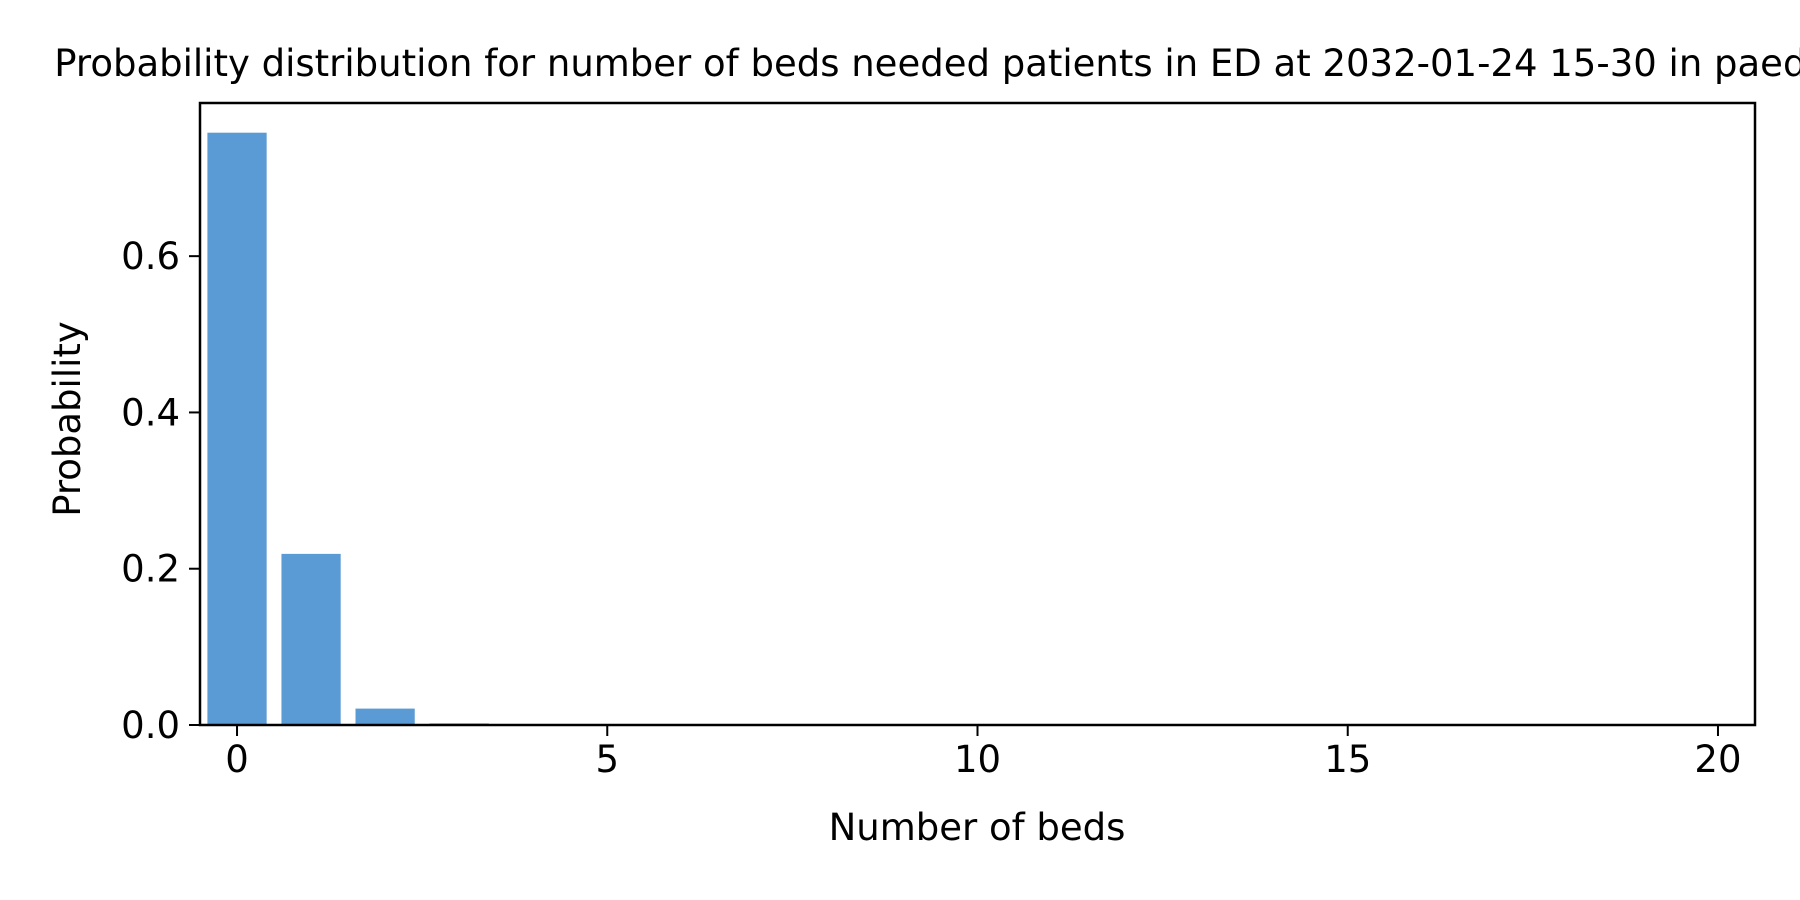 The height and width of the screenshot is (900, 1800). What do you see at coordinates (977, 759) in the screenshot?
I see `x-tick-label-10: 10` at bounding box center [977, 759].